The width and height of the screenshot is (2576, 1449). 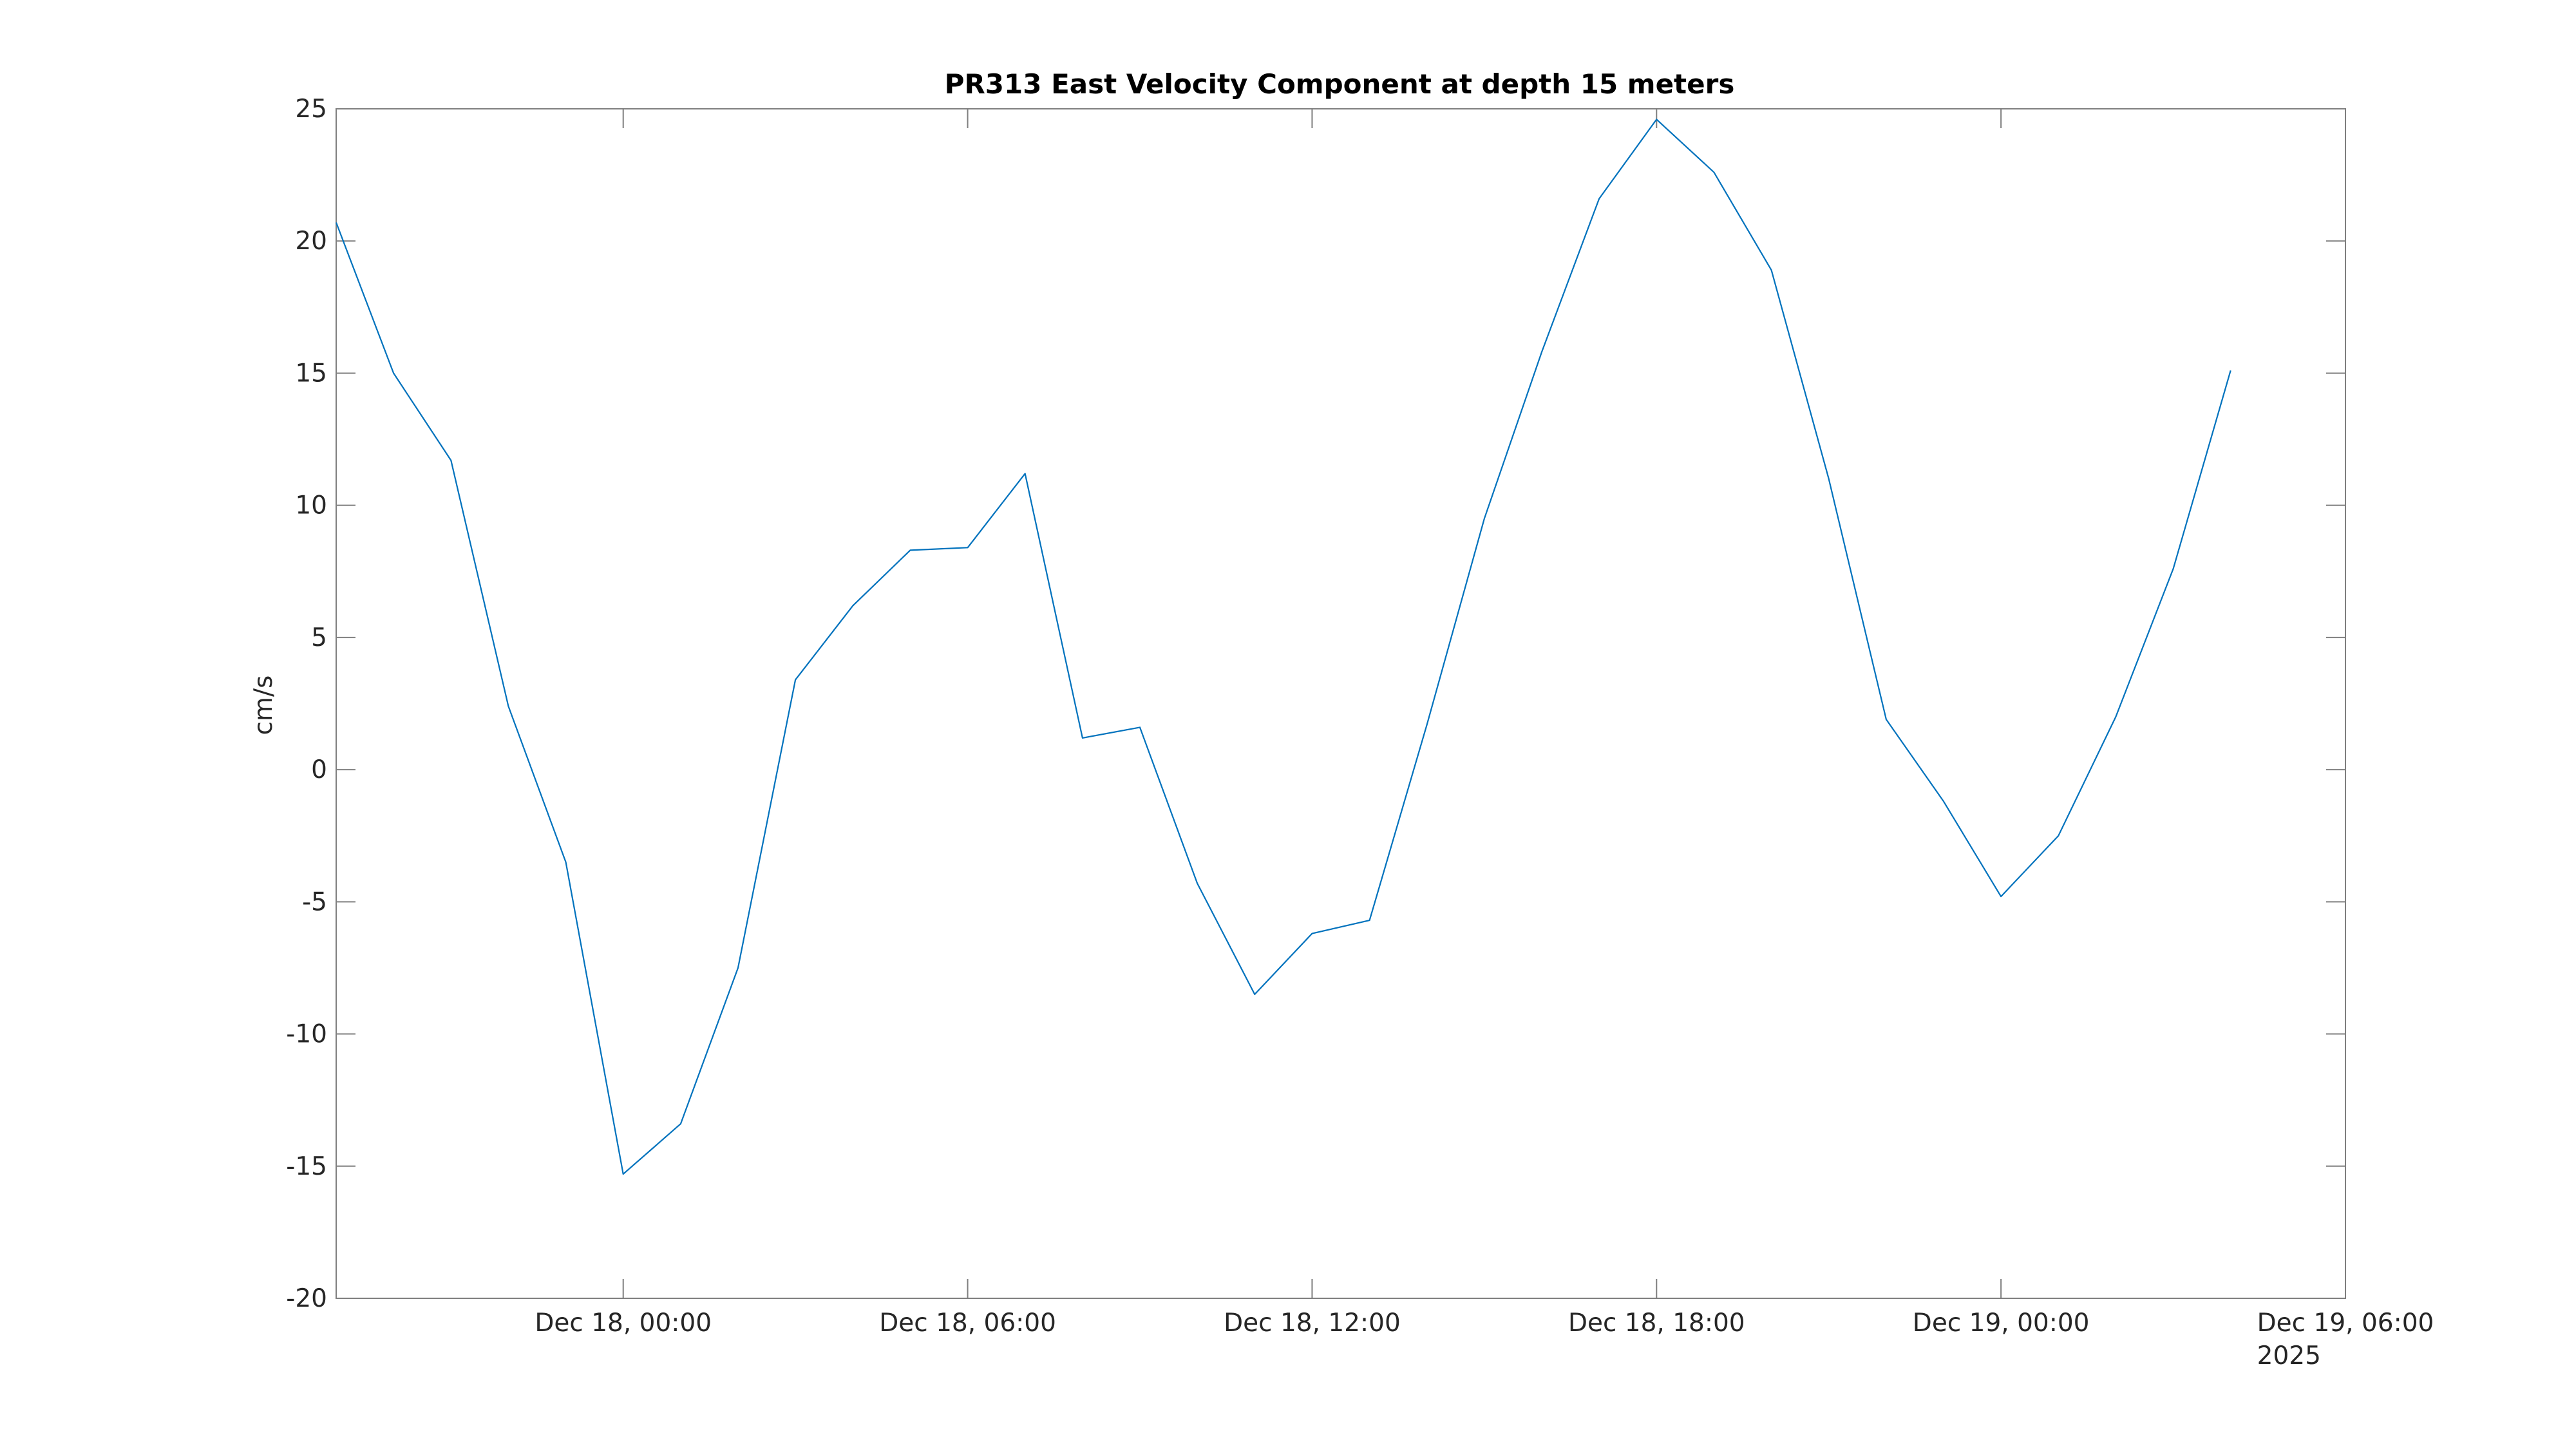 I want to click on y-tick-label: 25, so click(x=311, y=109).